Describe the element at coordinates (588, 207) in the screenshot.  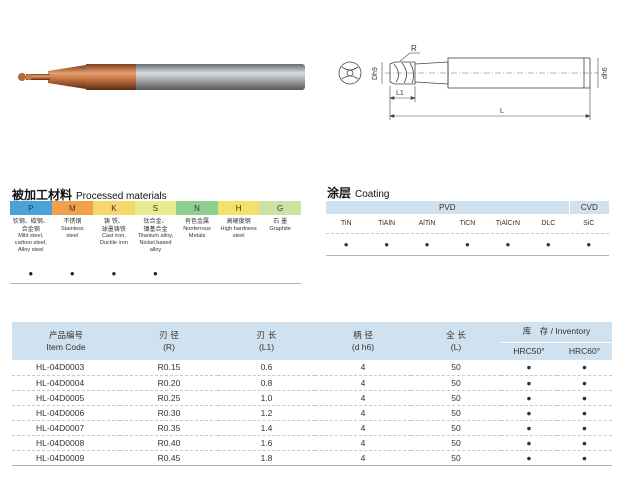
I see `coating-group-cvd: CVD` at that location.